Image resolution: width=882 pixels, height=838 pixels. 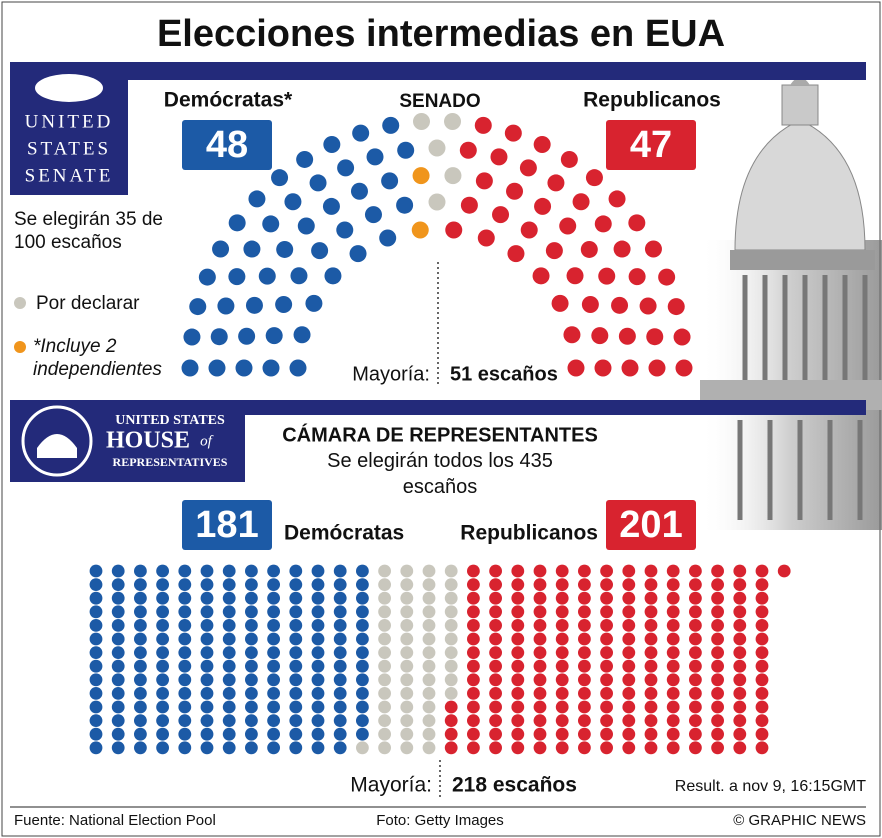 What do you see at coordinates (391, 374) in the screenshot?
I see `majority-label: Mayoría:` at bounding box center [391, 374].